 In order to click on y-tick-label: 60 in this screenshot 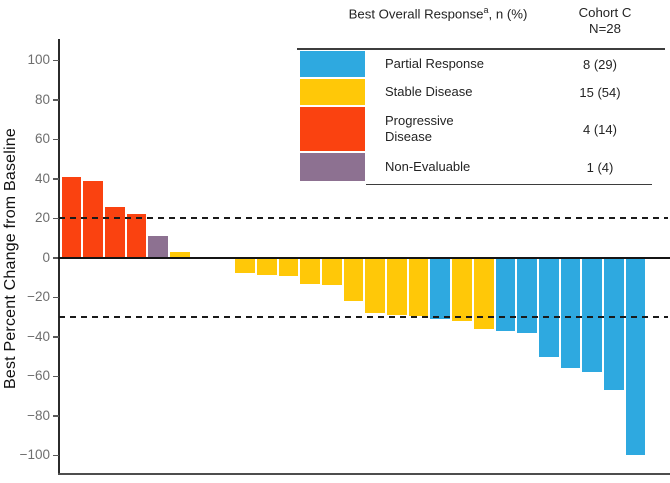, I will do `click(42, 139)`.